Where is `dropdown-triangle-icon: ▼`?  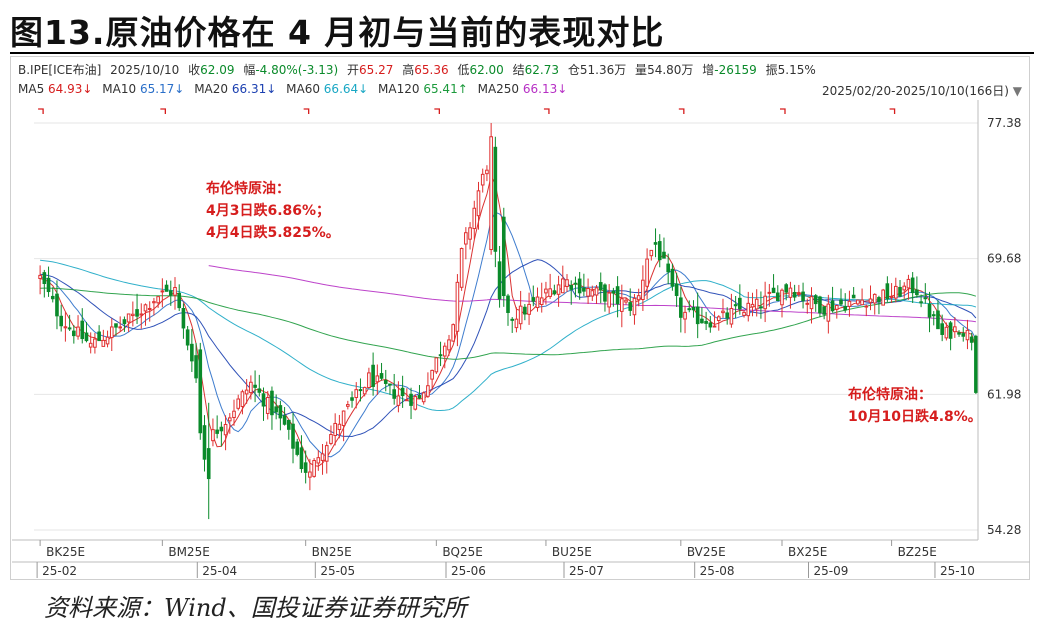 dropdown-triangle-icon: ▼ is located at coordinates (1017, 91).